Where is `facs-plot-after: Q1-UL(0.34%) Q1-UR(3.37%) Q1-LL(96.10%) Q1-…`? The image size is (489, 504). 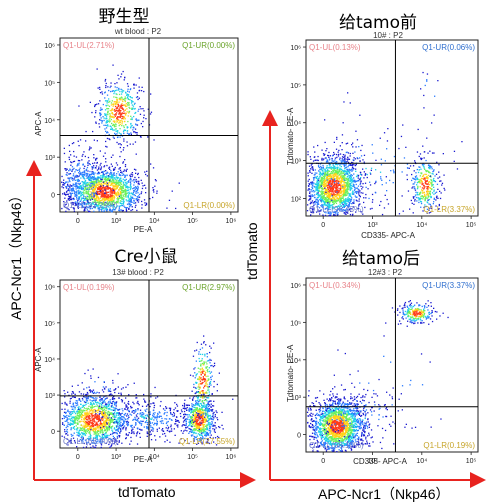 facs-plot-after: Q1-UL(0.34%) Q1-UR(3.37%) Q1-LL(96.10%) Q1-… is located at coordinates (384, 371).